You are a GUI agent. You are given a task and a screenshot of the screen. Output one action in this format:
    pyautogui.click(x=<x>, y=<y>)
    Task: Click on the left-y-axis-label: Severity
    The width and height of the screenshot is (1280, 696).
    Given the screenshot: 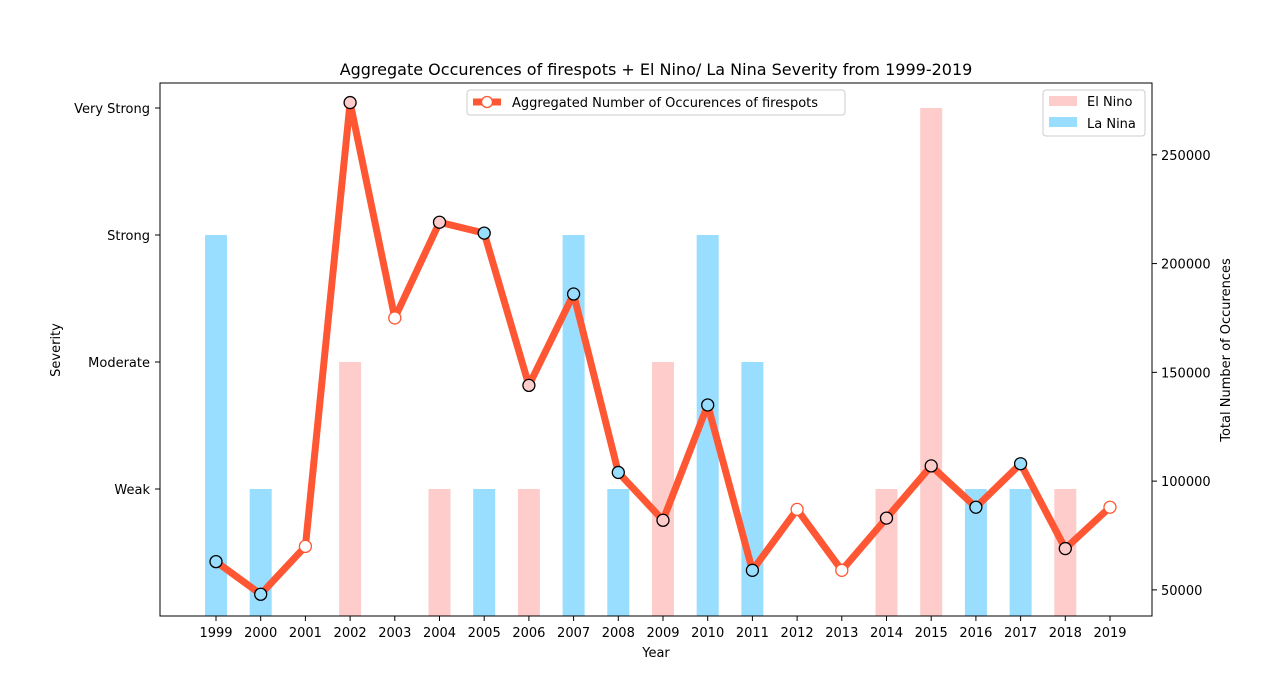 What is the action you would take?
    pyautogui.click(x=56, y=350)
    